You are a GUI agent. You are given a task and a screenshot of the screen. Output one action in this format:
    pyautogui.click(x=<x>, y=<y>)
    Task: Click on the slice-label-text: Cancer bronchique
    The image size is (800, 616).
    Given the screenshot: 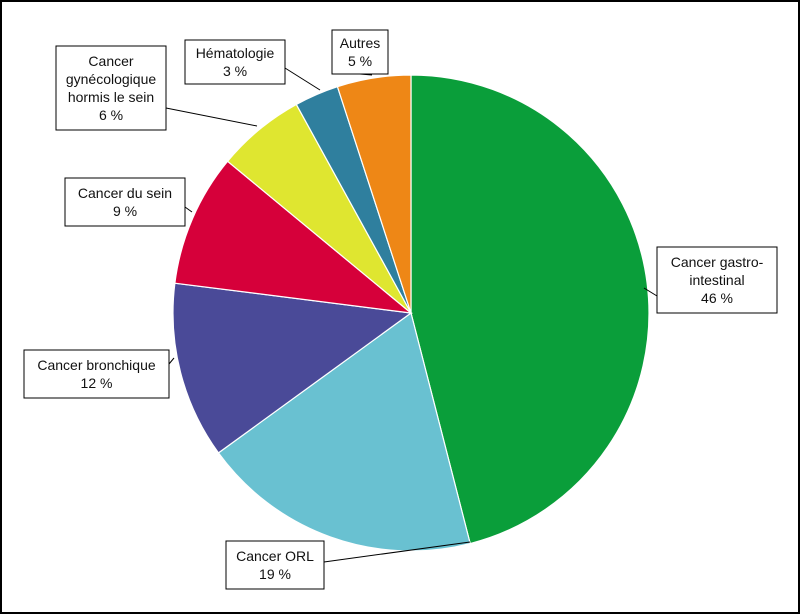 What is the action you would take?
    pyautogui.click(x=96, y=365)
    